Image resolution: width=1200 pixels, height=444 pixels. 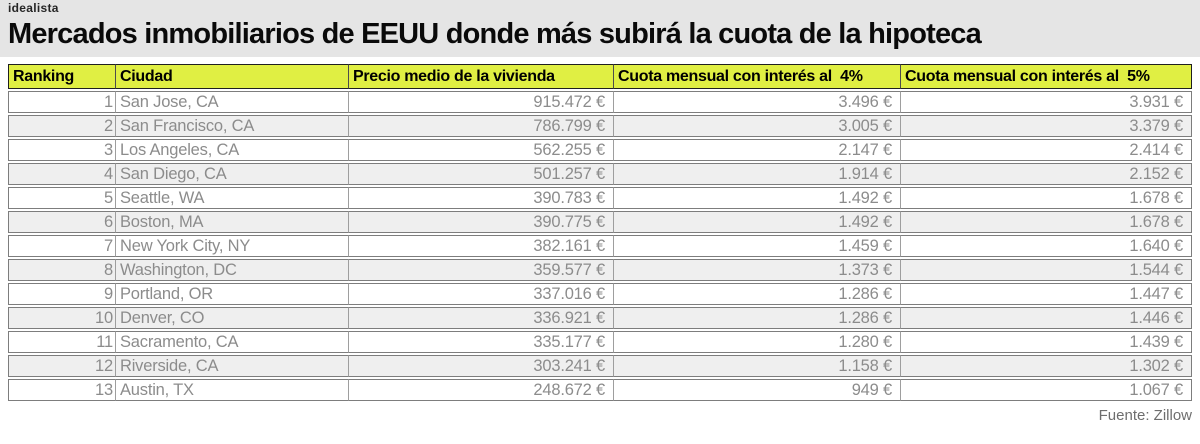 What do you see at coordinates (1046, 150) in the screenshot?
I see `table-cell: 2.414 €` at bounding box center [1046, 150].